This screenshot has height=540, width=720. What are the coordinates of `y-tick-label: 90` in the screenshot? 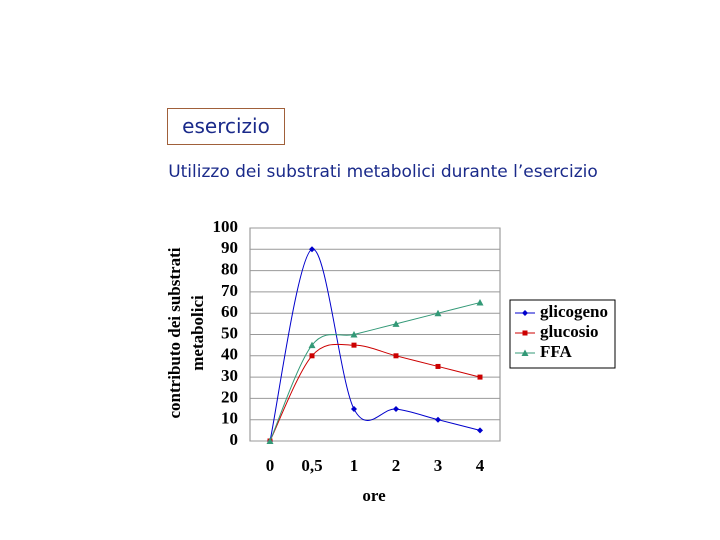 It's located at (229, 247).